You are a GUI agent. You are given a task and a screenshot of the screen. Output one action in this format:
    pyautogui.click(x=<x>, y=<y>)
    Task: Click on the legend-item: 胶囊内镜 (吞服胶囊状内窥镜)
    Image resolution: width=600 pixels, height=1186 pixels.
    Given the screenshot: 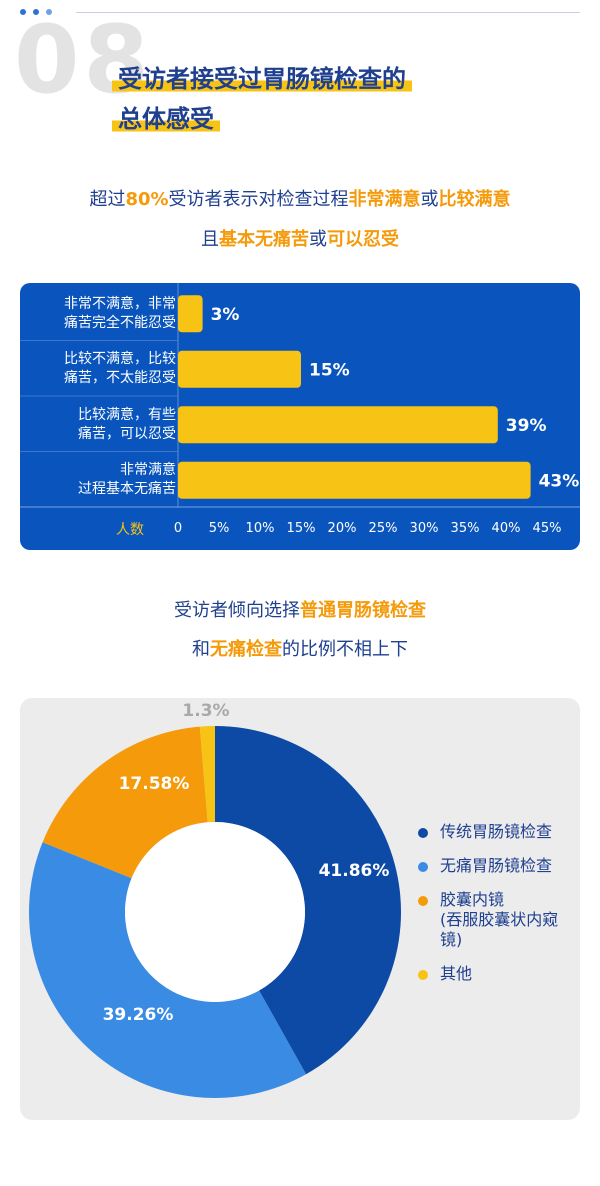 What is the action you would take?
    pyautogui.click(x=498, y=920)
    